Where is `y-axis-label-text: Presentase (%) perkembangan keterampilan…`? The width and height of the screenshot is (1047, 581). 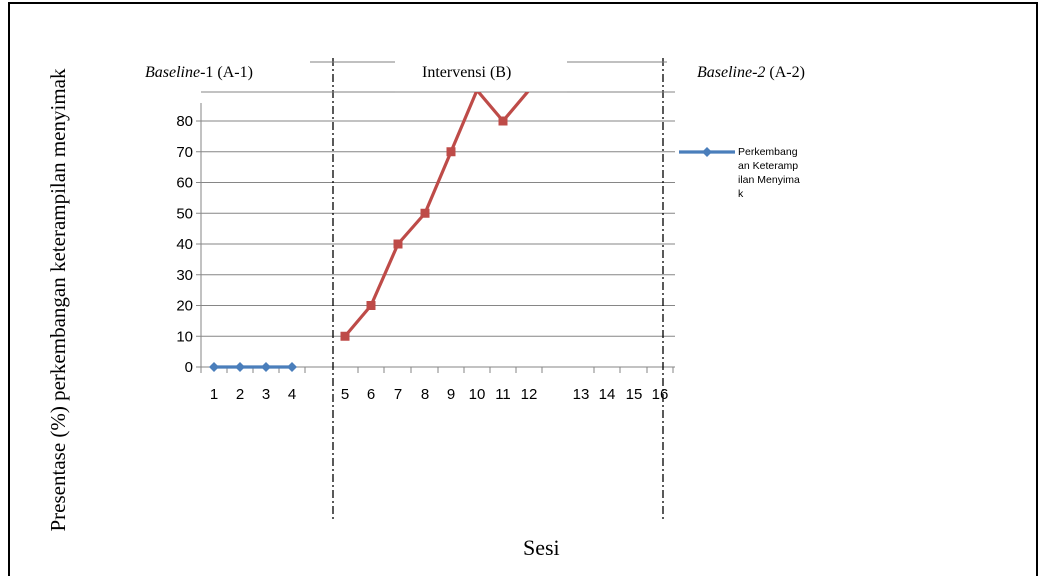
y-axis-label-text: Presentase (%) perkembangan keterampilan… is located at coordinates (57, 300).